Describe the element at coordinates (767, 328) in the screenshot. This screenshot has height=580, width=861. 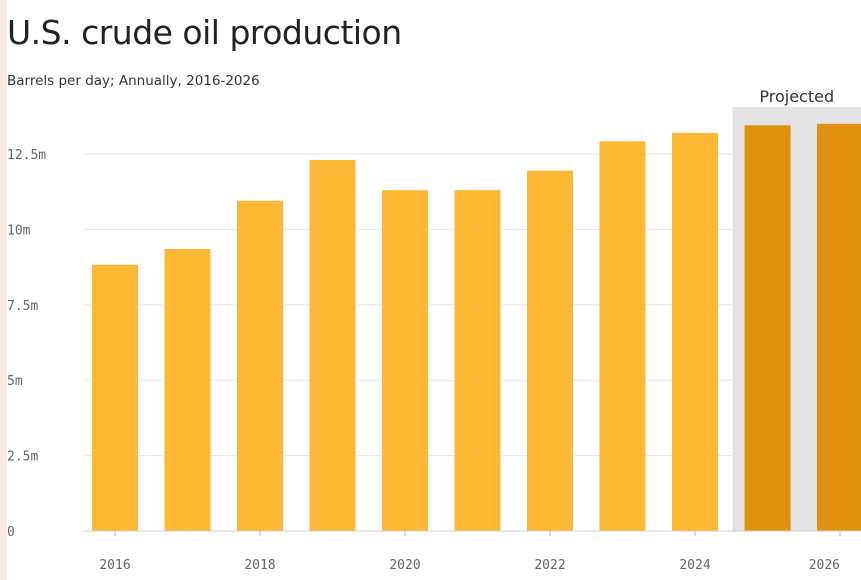
I see `bar-2025` at that location.